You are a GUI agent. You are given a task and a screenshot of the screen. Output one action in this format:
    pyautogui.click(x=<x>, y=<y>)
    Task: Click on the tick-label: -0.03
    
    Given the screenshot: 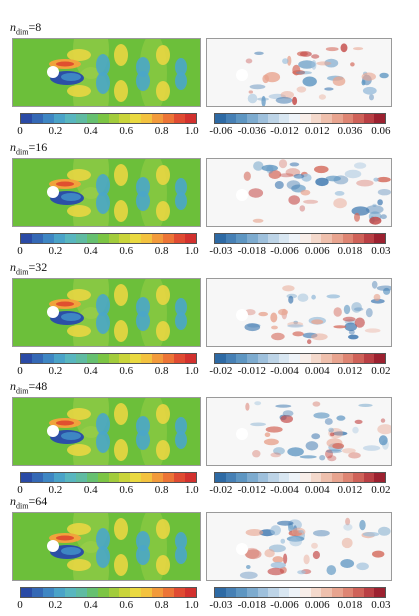 What is the action you would take?
    pyautogui.click(x=221, y=251)
    